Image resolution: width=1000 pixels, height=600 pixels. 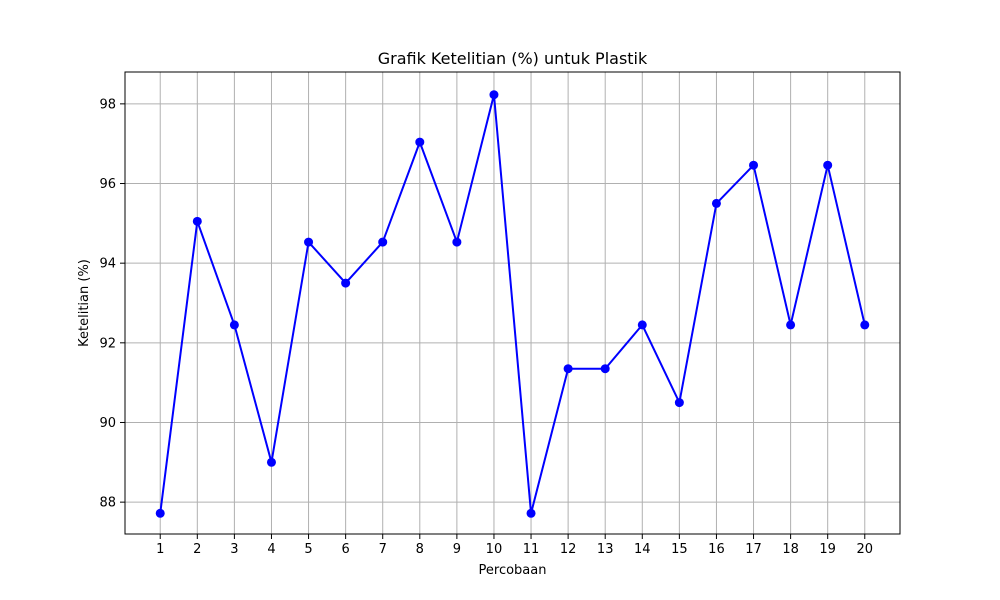 I want to click on x-tick-label: 7, so click(x=383, y=549).